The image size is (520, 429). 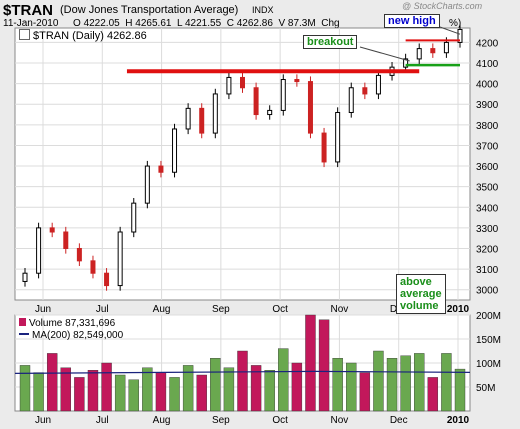 I want to click on price-tick-label: 3500, so click(x=487, y=188).